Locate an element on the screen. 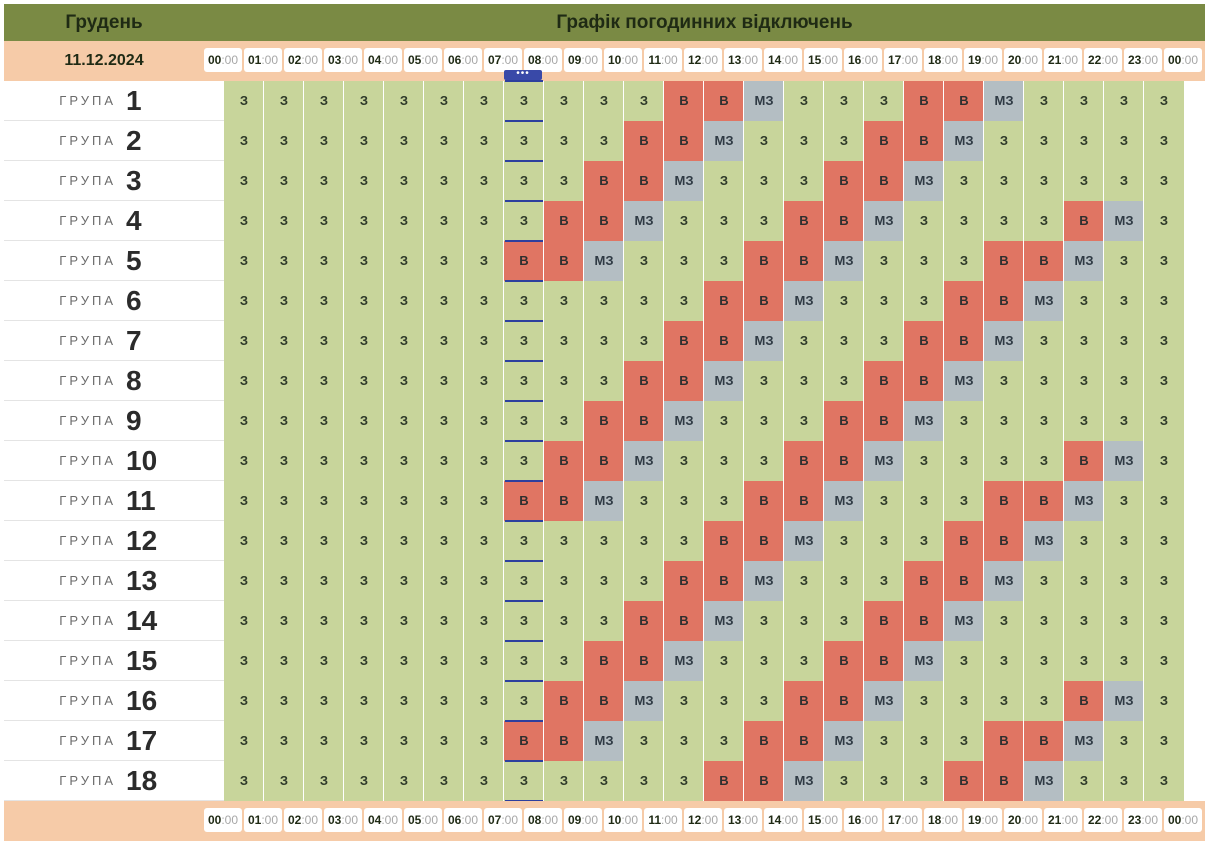 This screenshot has height=849, width=1209. group-label-2: ГРУПА 2 is located at coordinates (114, 141).